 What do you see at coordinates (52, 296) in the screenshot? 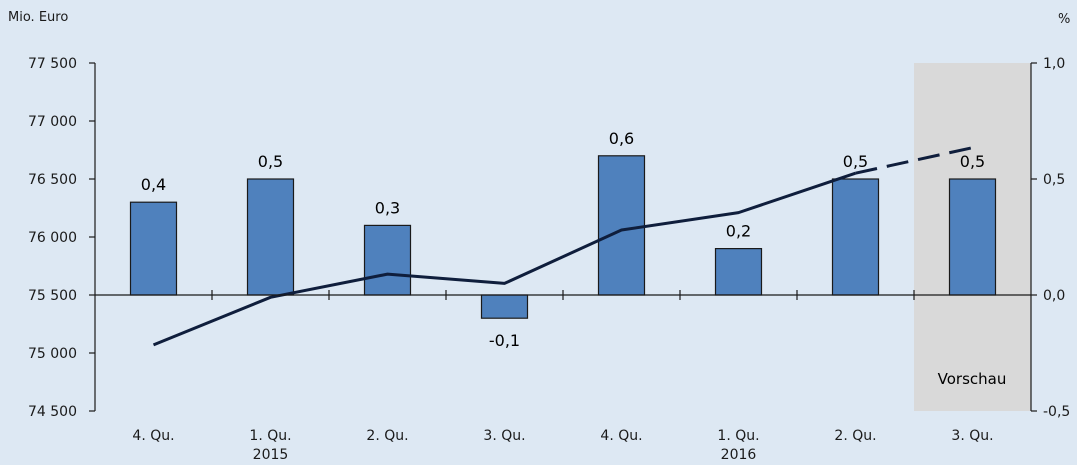
I see `left-tick-label-2: 75 500` at bounding box center [52, 296].